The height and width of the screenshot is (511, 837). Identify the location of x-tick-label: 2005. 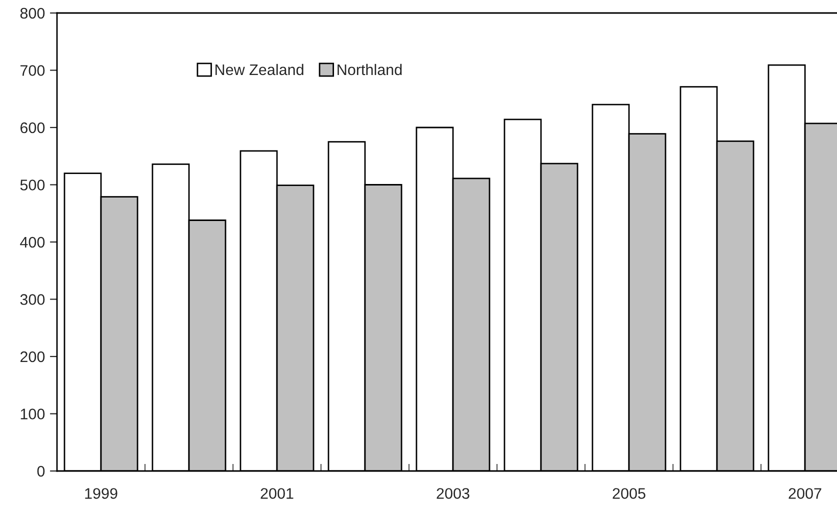
(629, 493).